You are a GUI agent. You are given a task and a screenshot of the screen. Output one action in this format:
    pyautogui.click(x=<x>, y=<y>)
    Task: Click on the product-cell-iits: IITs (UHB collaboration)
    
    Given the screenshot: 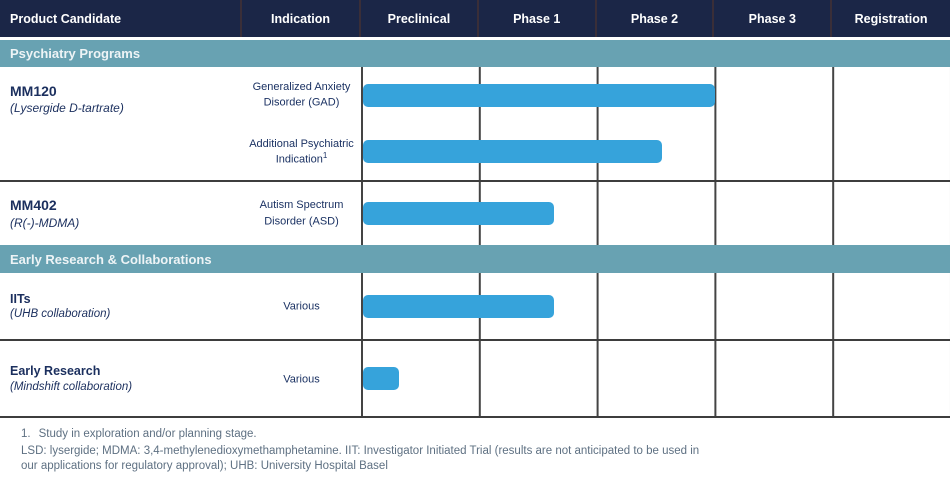 What is the action you would take?
    pyautogui.click(x=121, y=306)
    